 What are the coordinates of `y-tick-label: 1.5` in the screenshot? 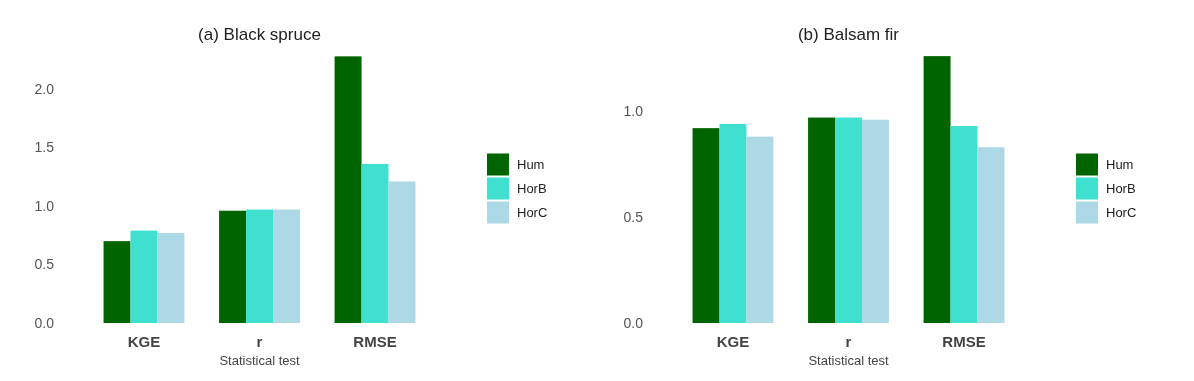 It's located at (44, 147).